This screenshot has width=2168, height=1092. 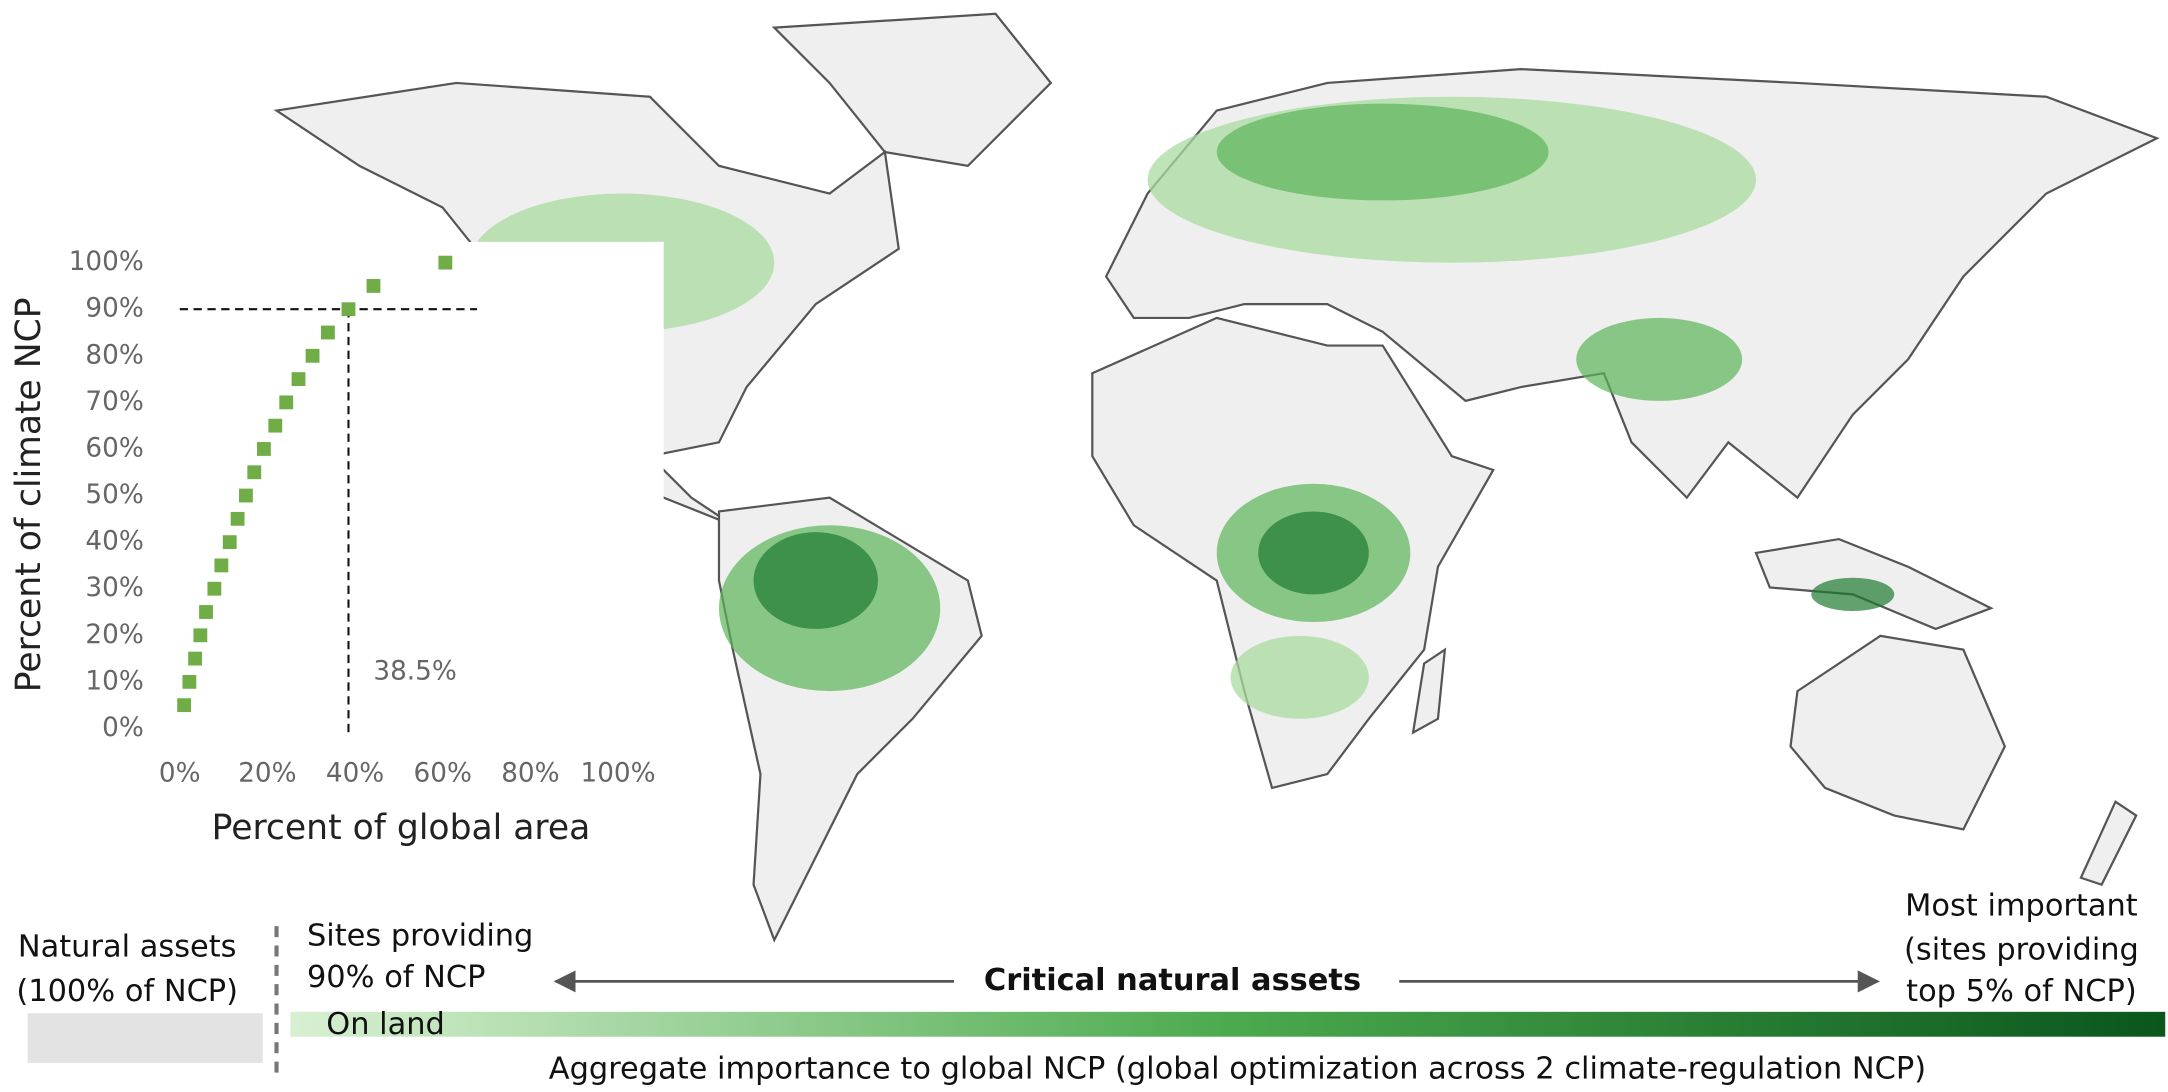 I want to click on y-tick-label: 40%, so click(x=114, y=542).